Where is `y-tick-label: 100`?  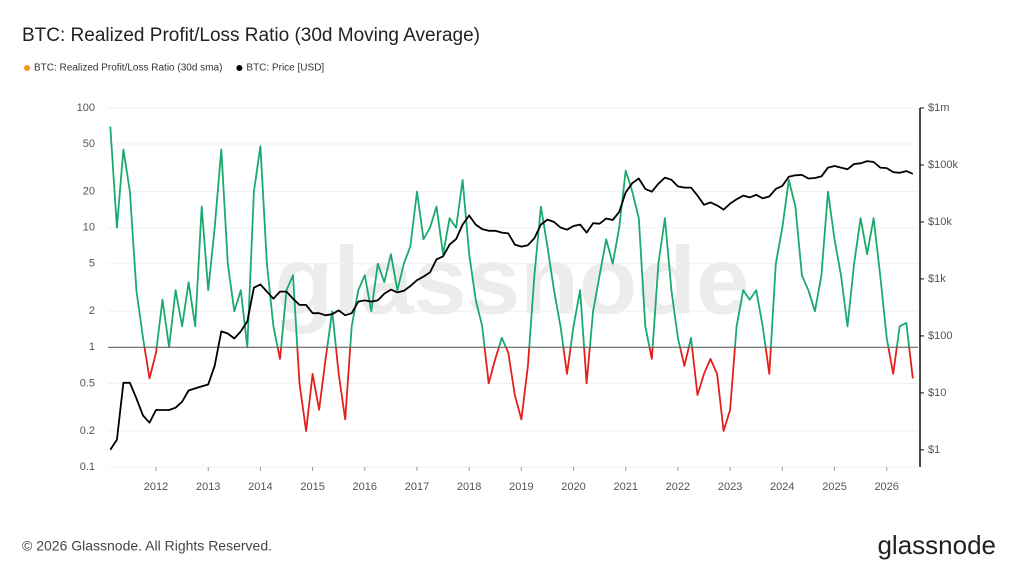
y-tick-label: 100 is located at coordinates (86, 108).